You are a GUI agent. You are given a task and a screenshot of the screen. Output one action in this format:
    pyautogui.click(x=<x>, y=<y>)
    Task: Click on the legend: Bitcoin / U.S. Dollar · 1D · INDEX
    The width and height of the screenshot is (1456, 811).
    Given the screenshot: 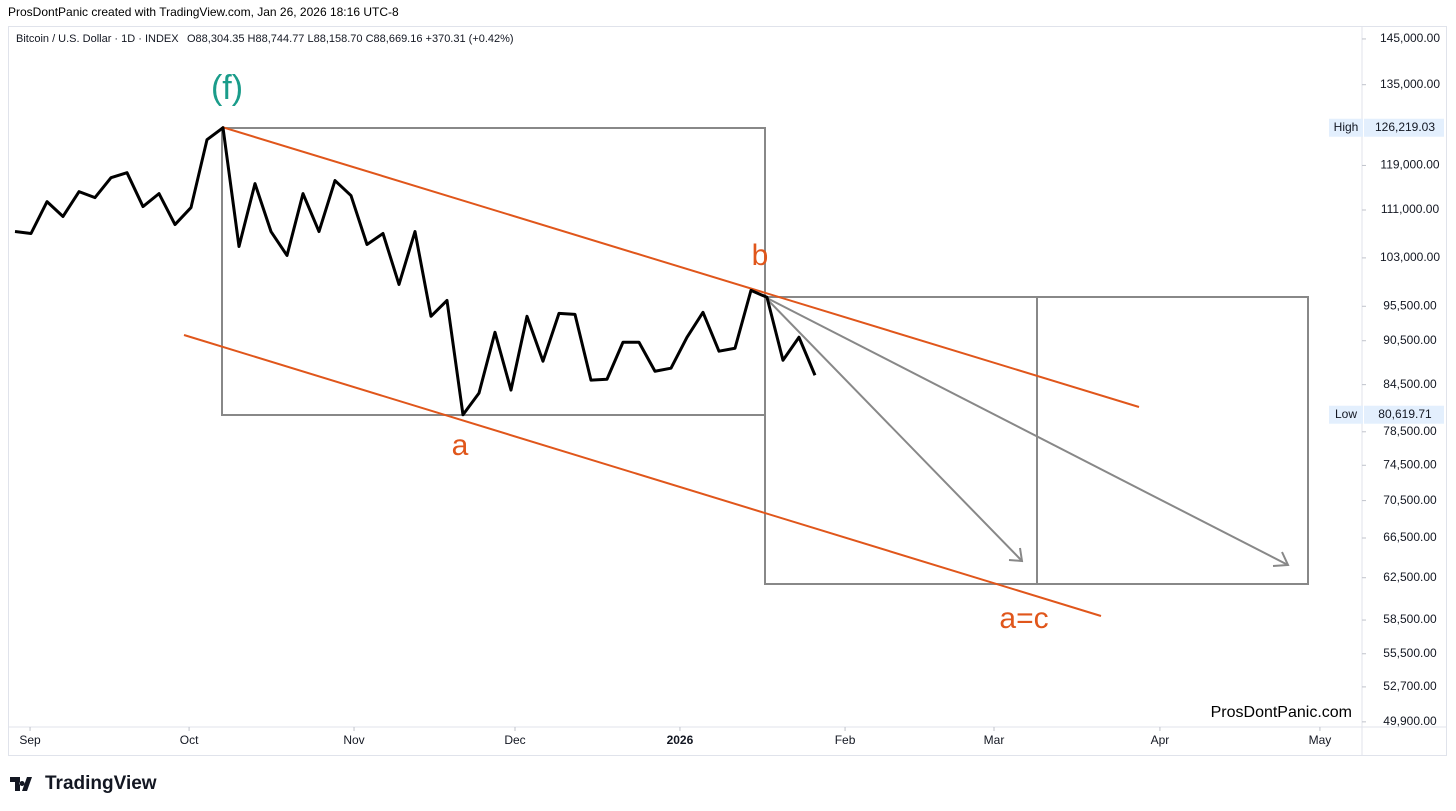 What is the action you would take?
    pyautogui.click(x=97, y=39)
    